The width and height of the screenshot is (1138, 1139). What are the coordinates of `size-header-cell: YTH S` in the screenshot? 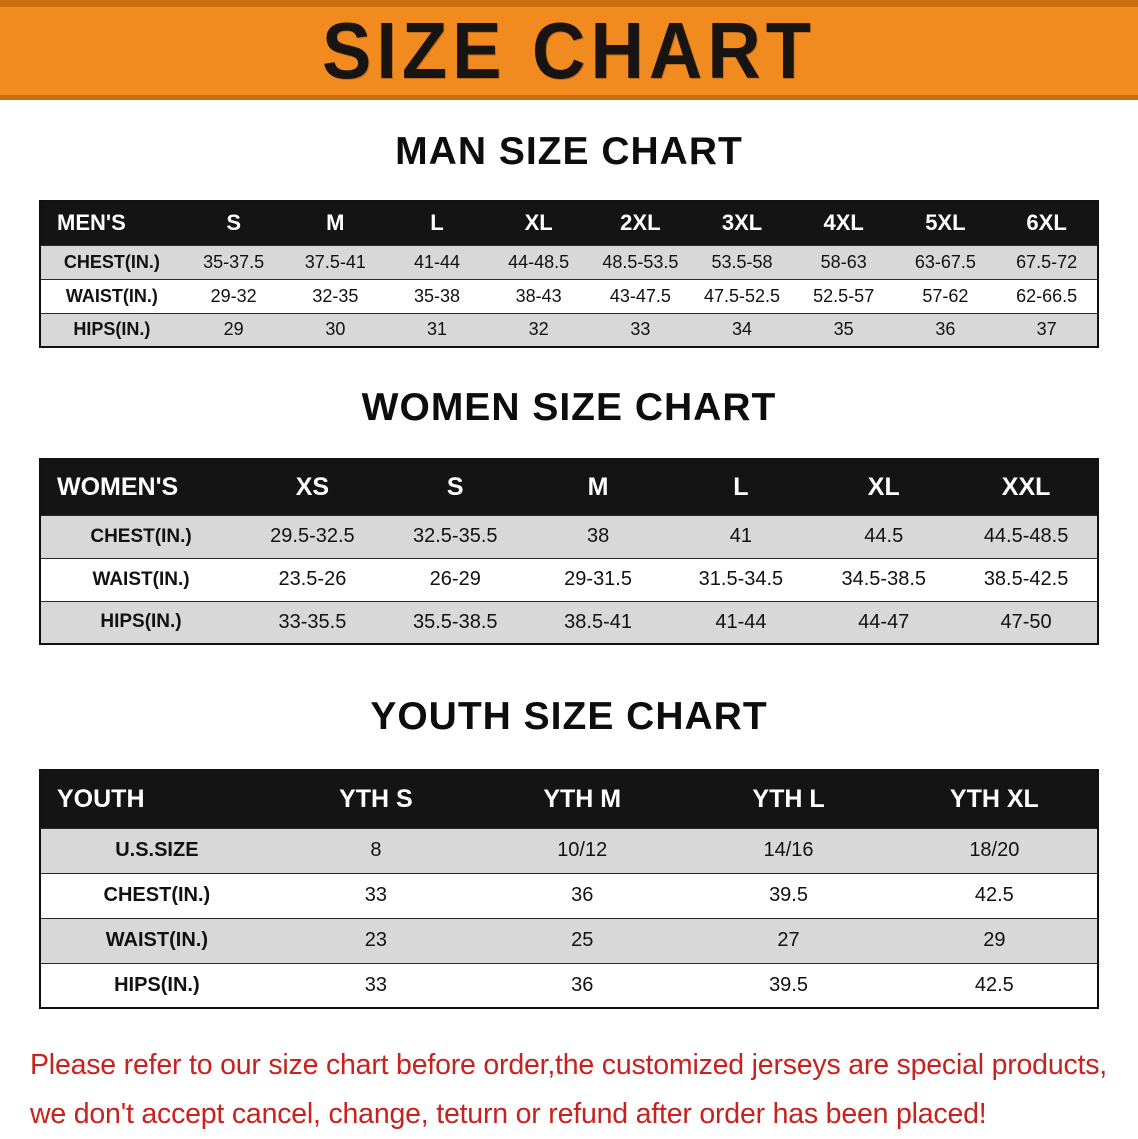 It's located at (376, 799).